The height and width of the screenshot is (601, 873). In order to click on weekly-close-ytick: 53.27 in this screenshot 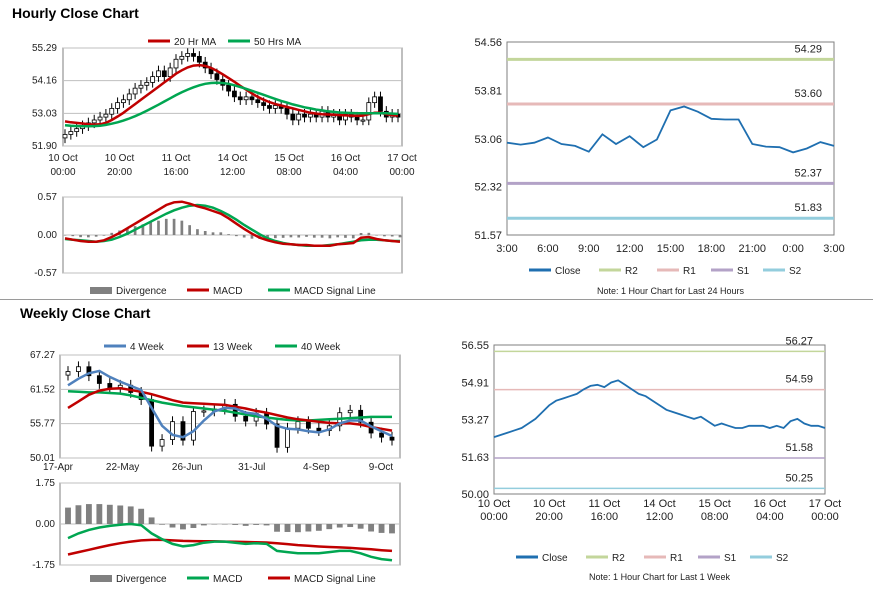, I will do `click(475, 421)`.